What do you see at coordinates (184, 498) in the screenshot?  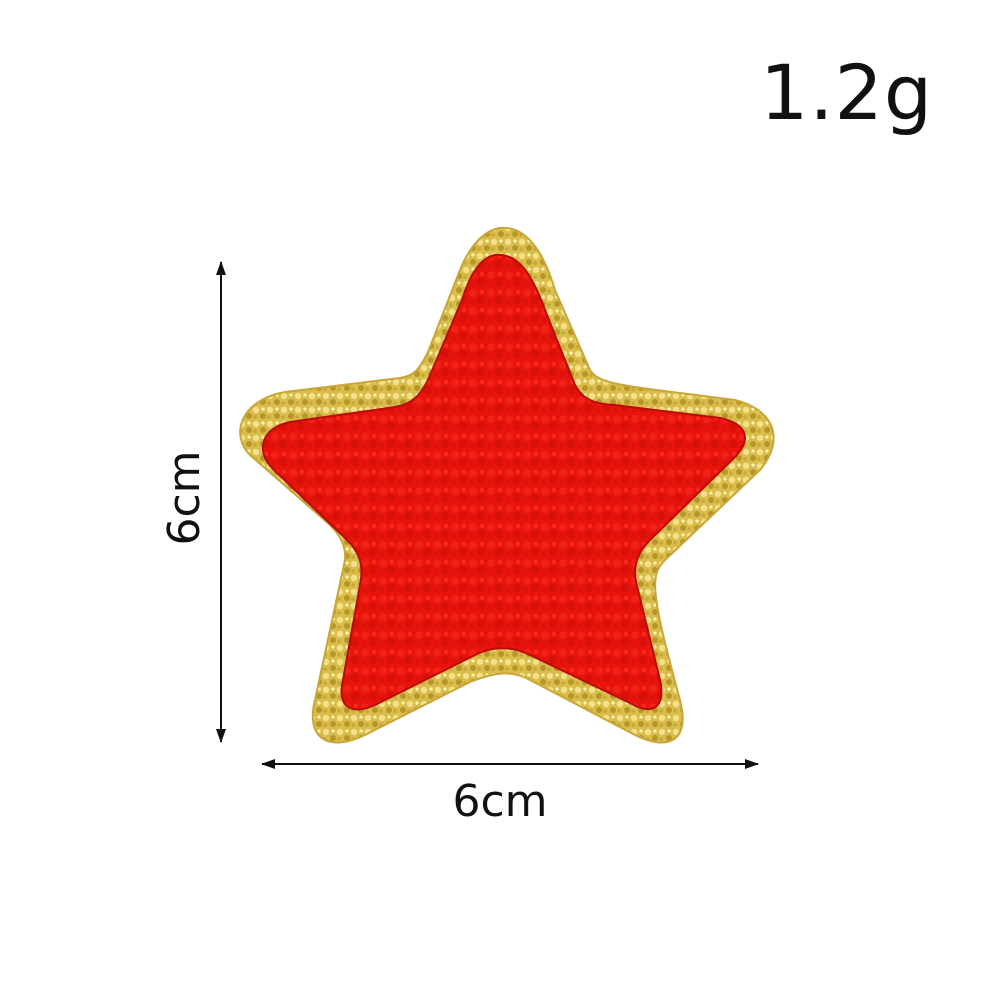 I see `height-label: 6cm` at bounding box center [184, 498].